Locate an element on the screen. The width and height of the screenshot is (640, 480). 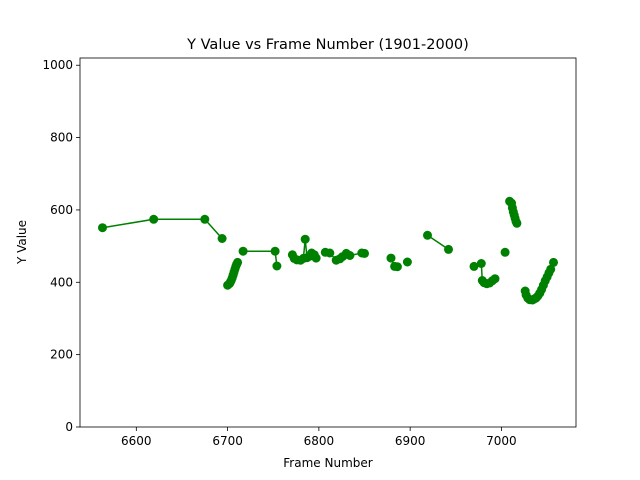
x-ticks: 6600 6700 6800 6900 7000 is located at coordinates (319, 437).